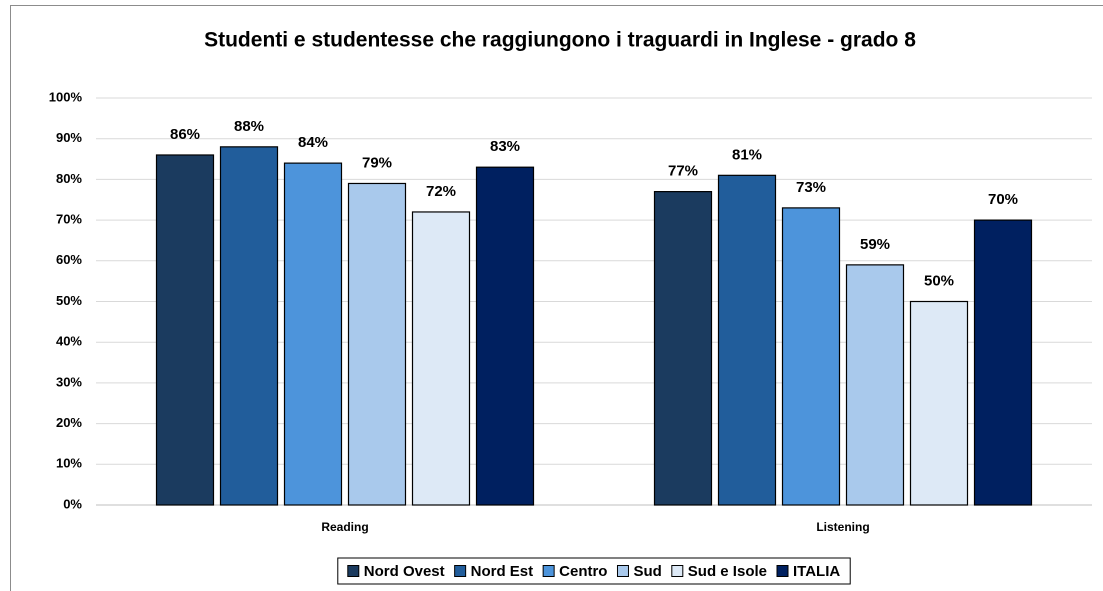  I want to click on data-label: 77%, so click(683, 171).